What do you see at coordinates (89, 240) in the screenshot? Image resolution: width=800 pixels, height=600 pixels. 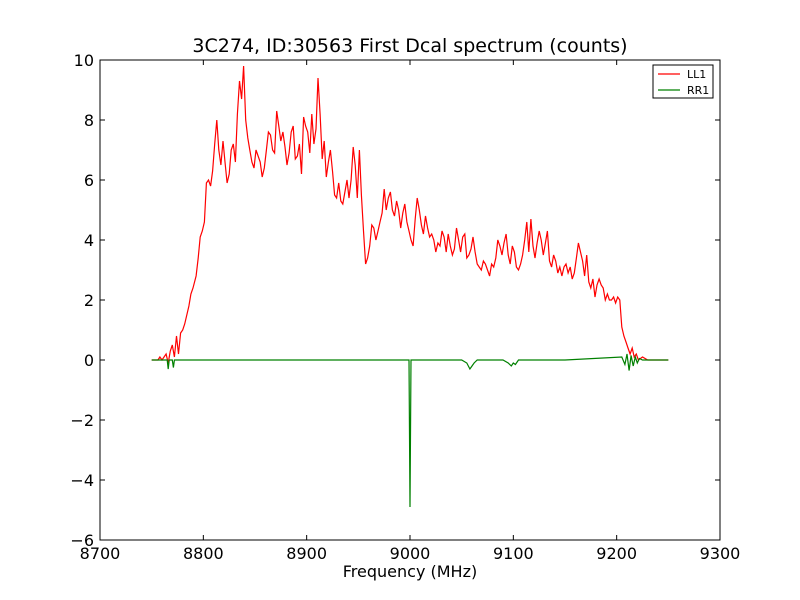 I see `y-tick-label: 4` at bounding box center [89, 240].